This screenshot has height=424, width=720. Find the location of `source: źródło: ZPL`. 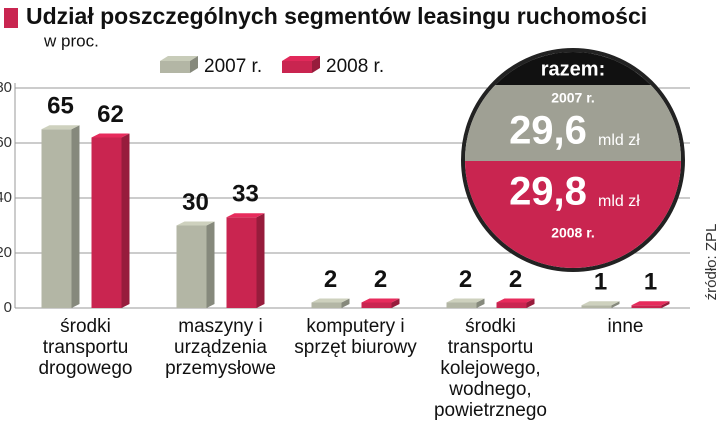

source: źródło: ZPL is located at coordinates (711, 262).